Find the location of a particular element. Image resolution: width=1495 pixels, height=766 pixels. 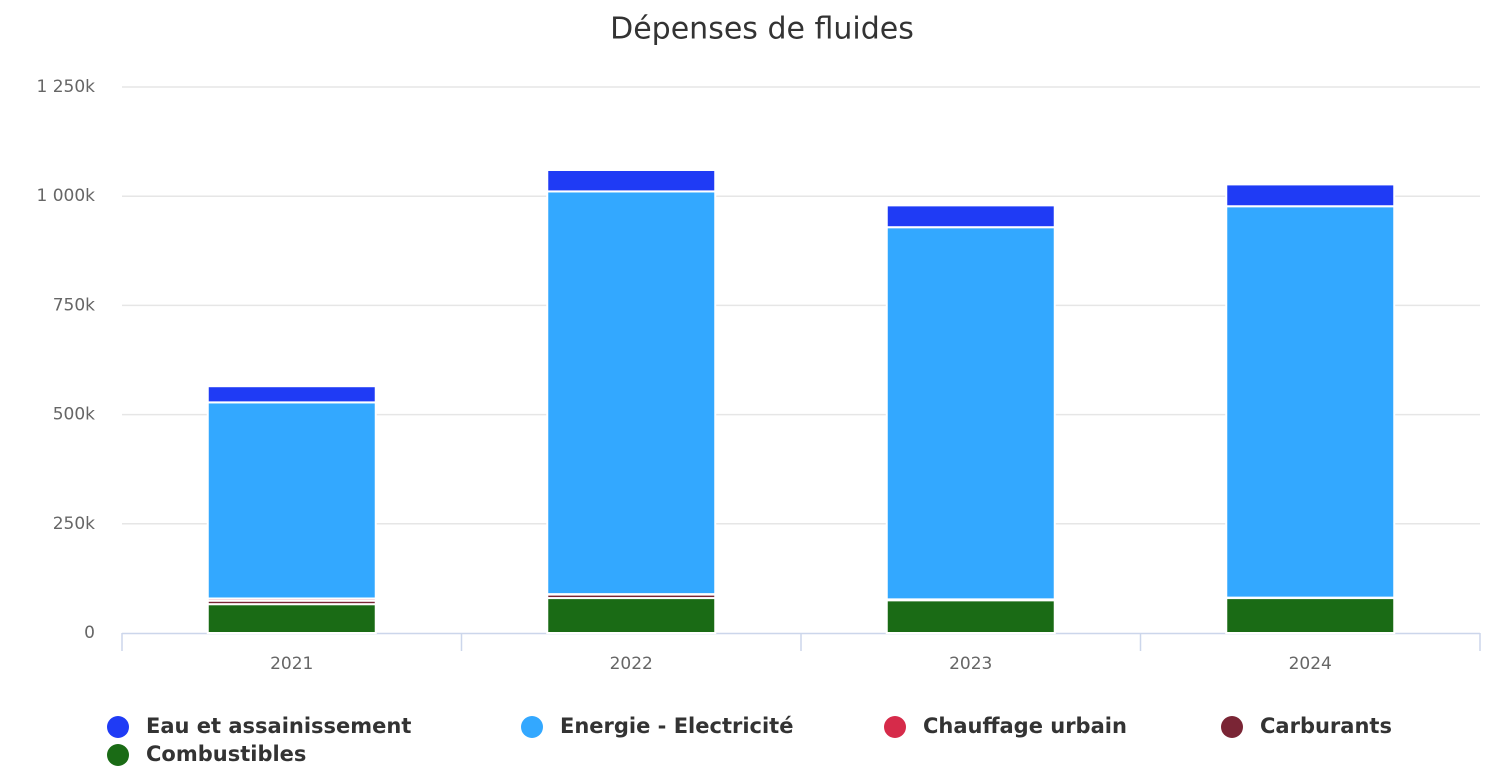

legend-label: Energie - Electricité is located at coordinates (676, 726).